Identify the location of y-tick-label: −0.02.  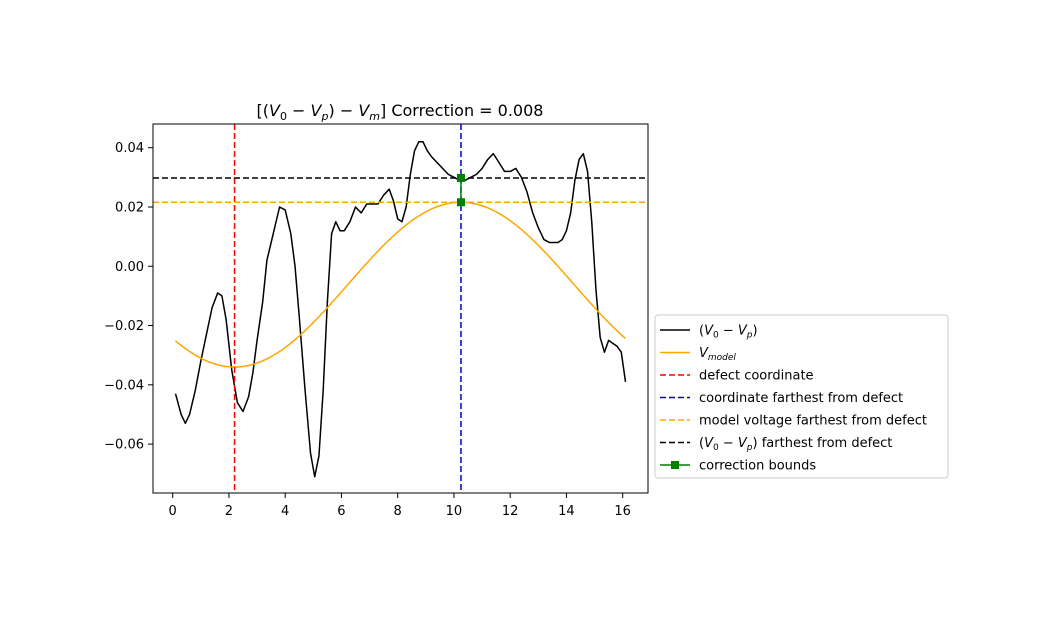
(124, 326).